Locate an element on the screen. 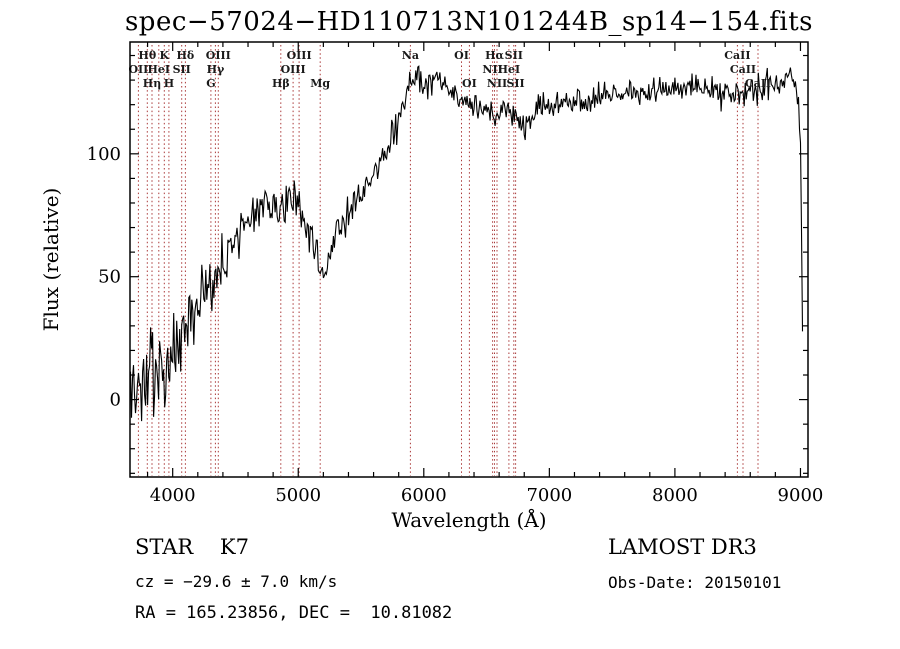  x-tick-label: 8000 is located at coordinates (675, 495).